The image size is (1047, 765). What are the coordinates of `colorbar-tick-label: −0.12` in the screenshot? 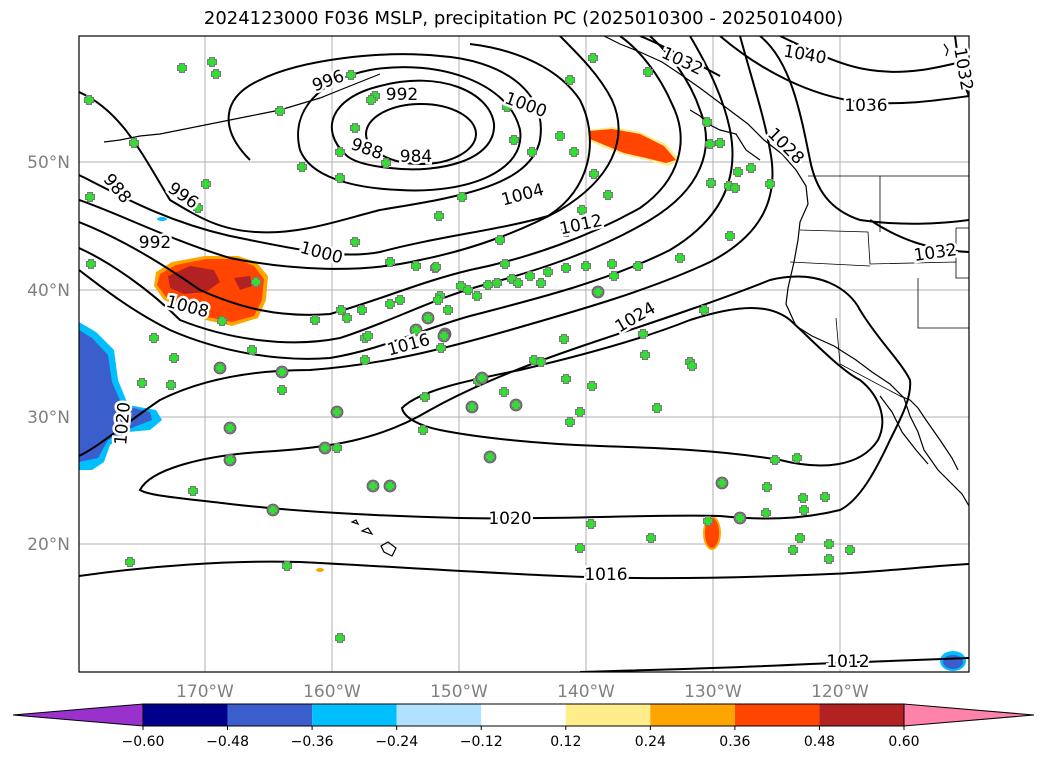 It's located at (481, 742).